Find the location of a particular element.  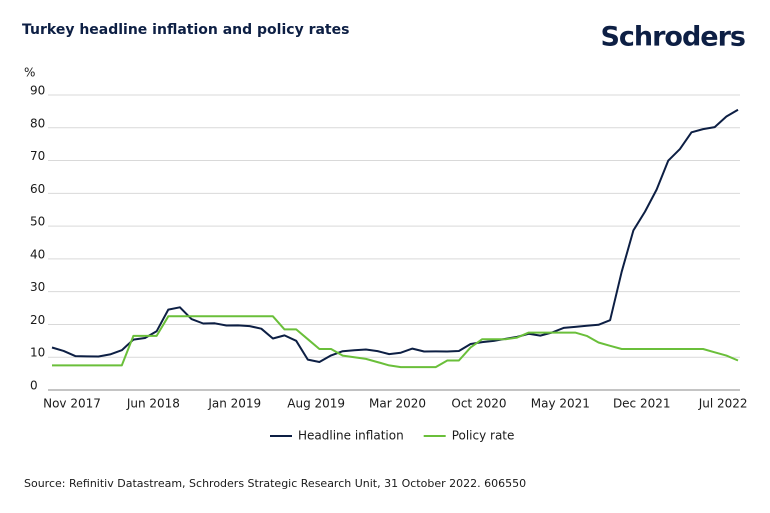

y-tick-label: 50 is located at coordinates (37, 222).